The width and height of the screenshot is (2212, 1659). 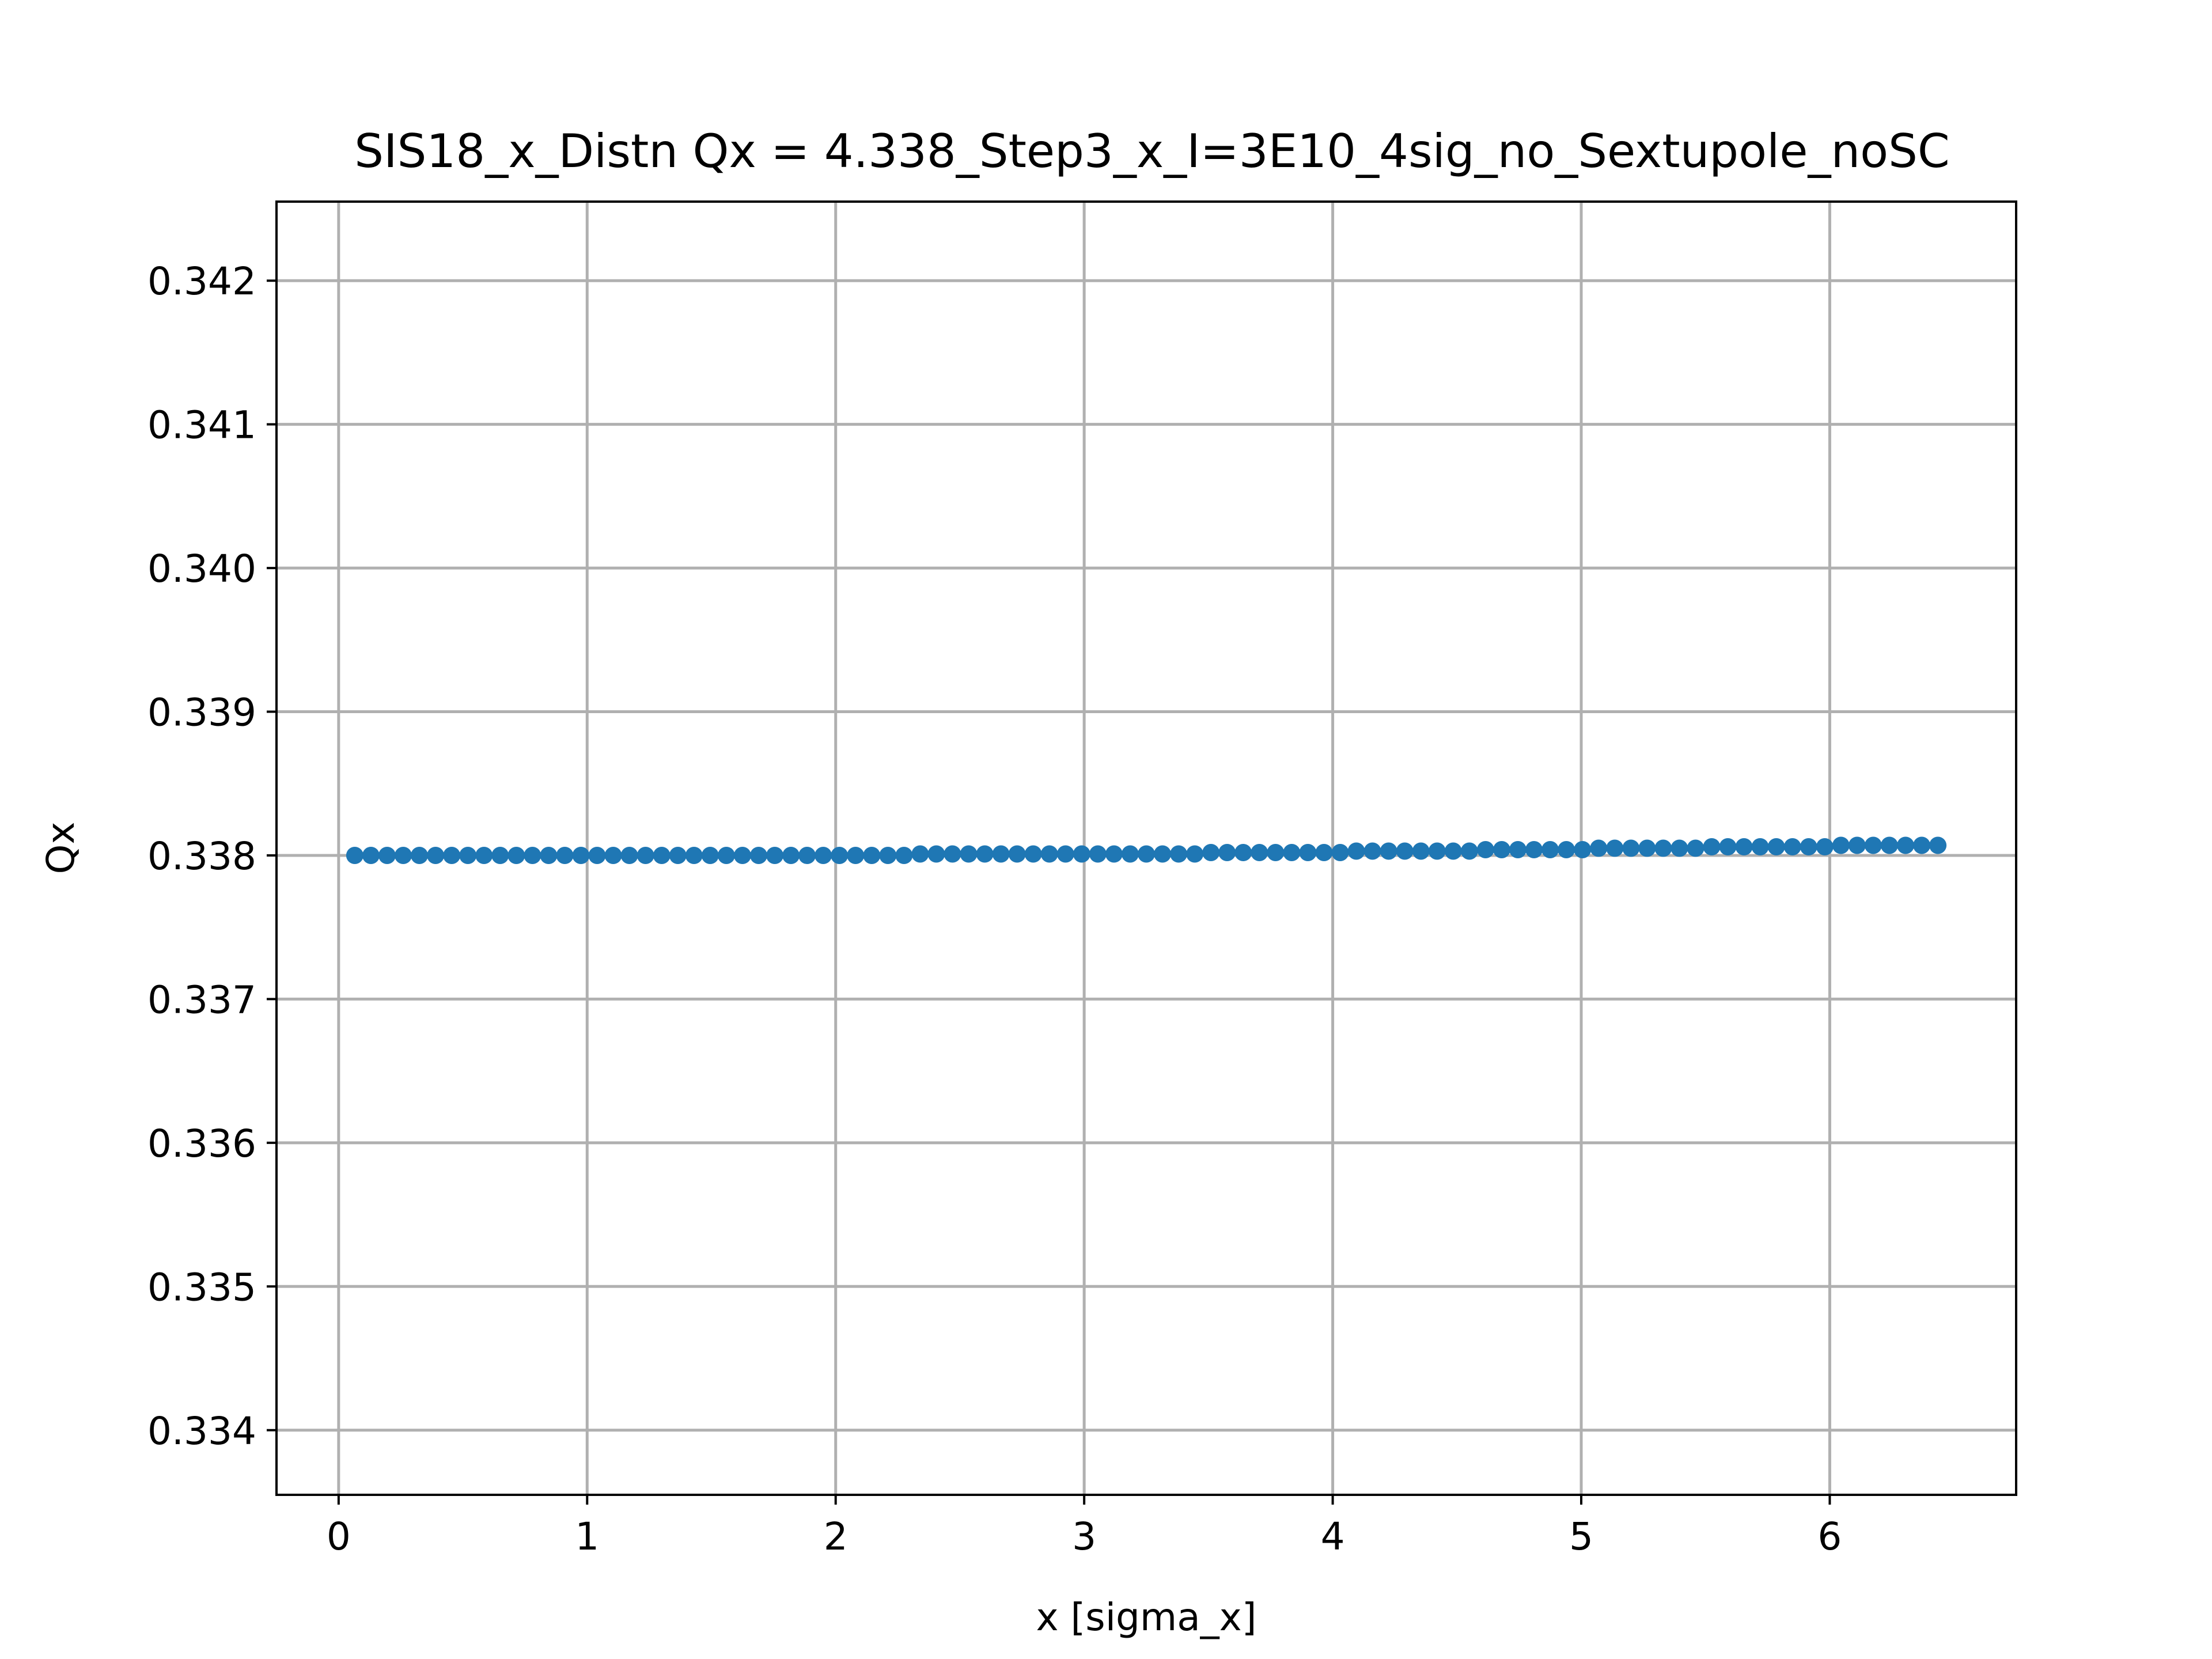 What do you see at coordinates (201, 281) in the screenshot?
I see `y-tick-label: 0.342` at bounding box center [201, 281].